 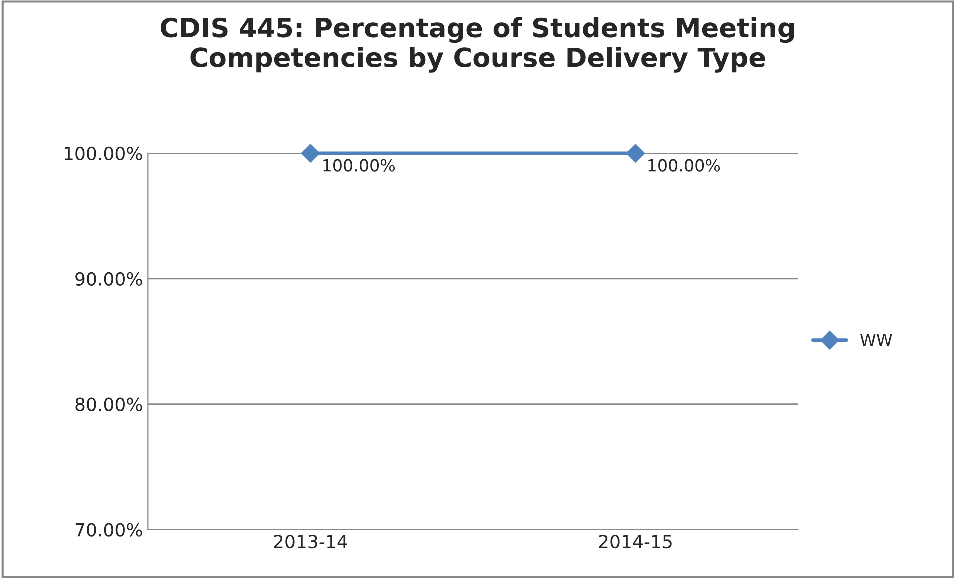 What do you see at coordinates (477, 45) in the screenshot?
I see `chart-title: CDIS 445: Percentage of Students Meeting Competencies by Course Delivery Type` at bounding box center [477, 45].